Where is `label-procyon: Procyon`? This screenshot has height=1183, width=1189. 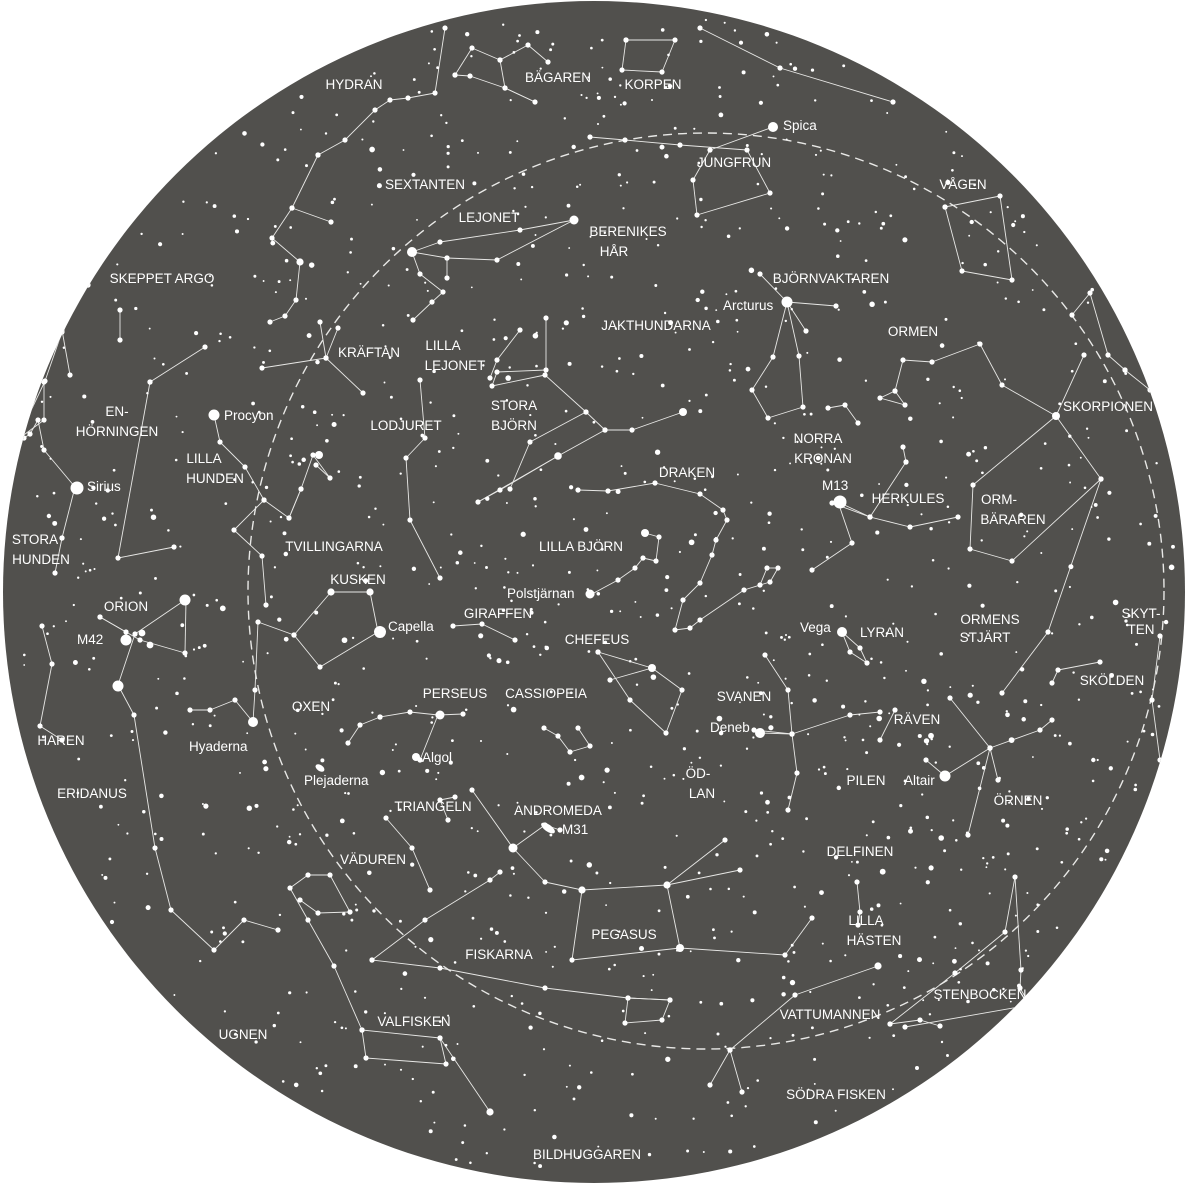 label-procyon: Procyon is located at coordinates (249, 415).